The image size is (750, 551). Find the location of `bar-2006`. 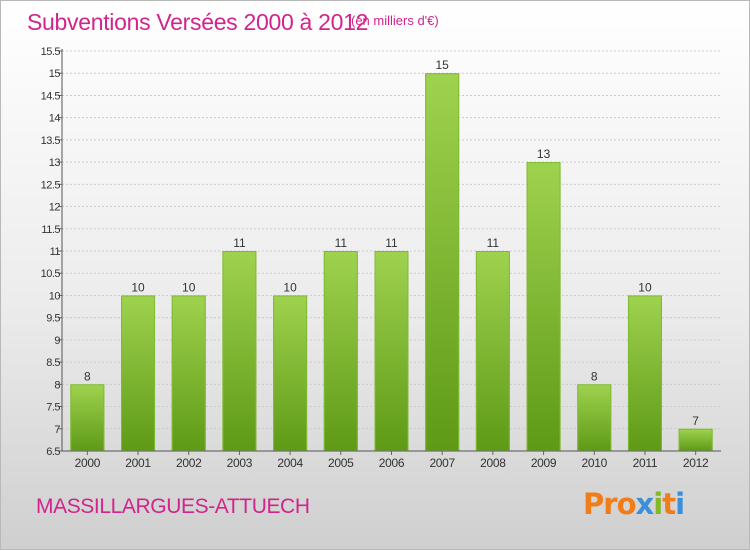

bar-2006 is located at coordinates (391, 351).